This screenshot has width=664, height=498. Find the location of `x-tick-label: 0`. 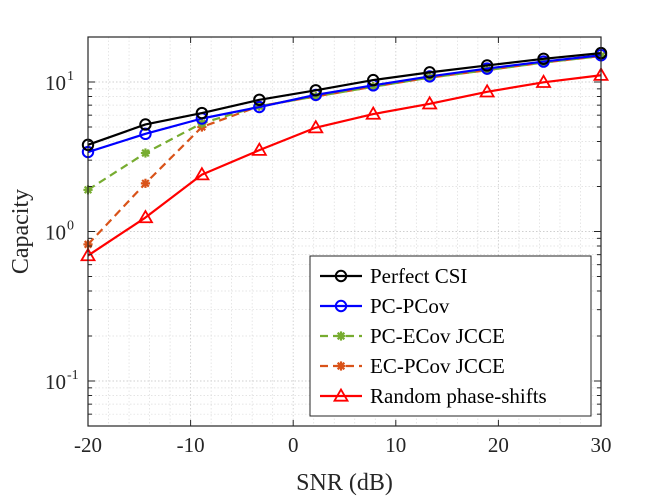

x-tick-label: 0 is located at coordinates (293, 445).